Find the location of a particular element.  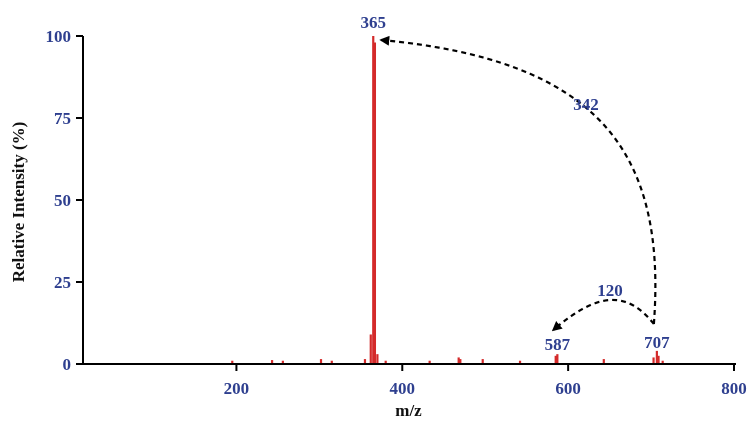

peak-label: 707 is located at coordinates (657, 342).